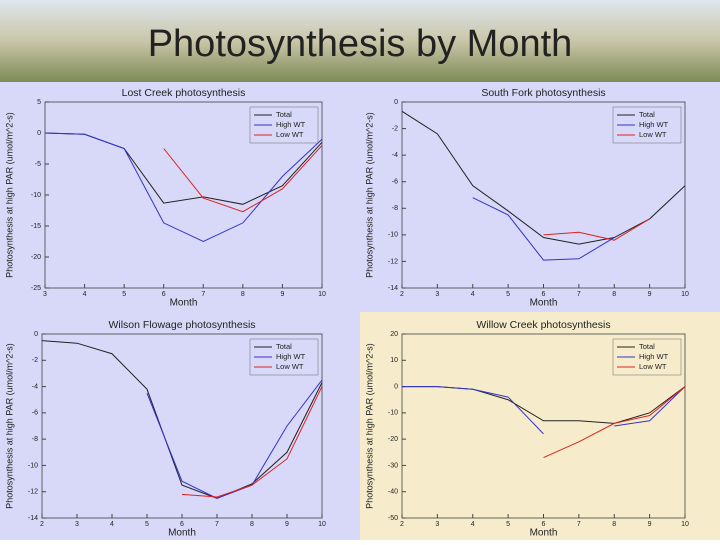 The height and width of the screenshot is (545, 720). What do you see at coordinates (393, 465) in the screenshot?
I see `y-tick-label: -30` at bounding box center [393, 465].